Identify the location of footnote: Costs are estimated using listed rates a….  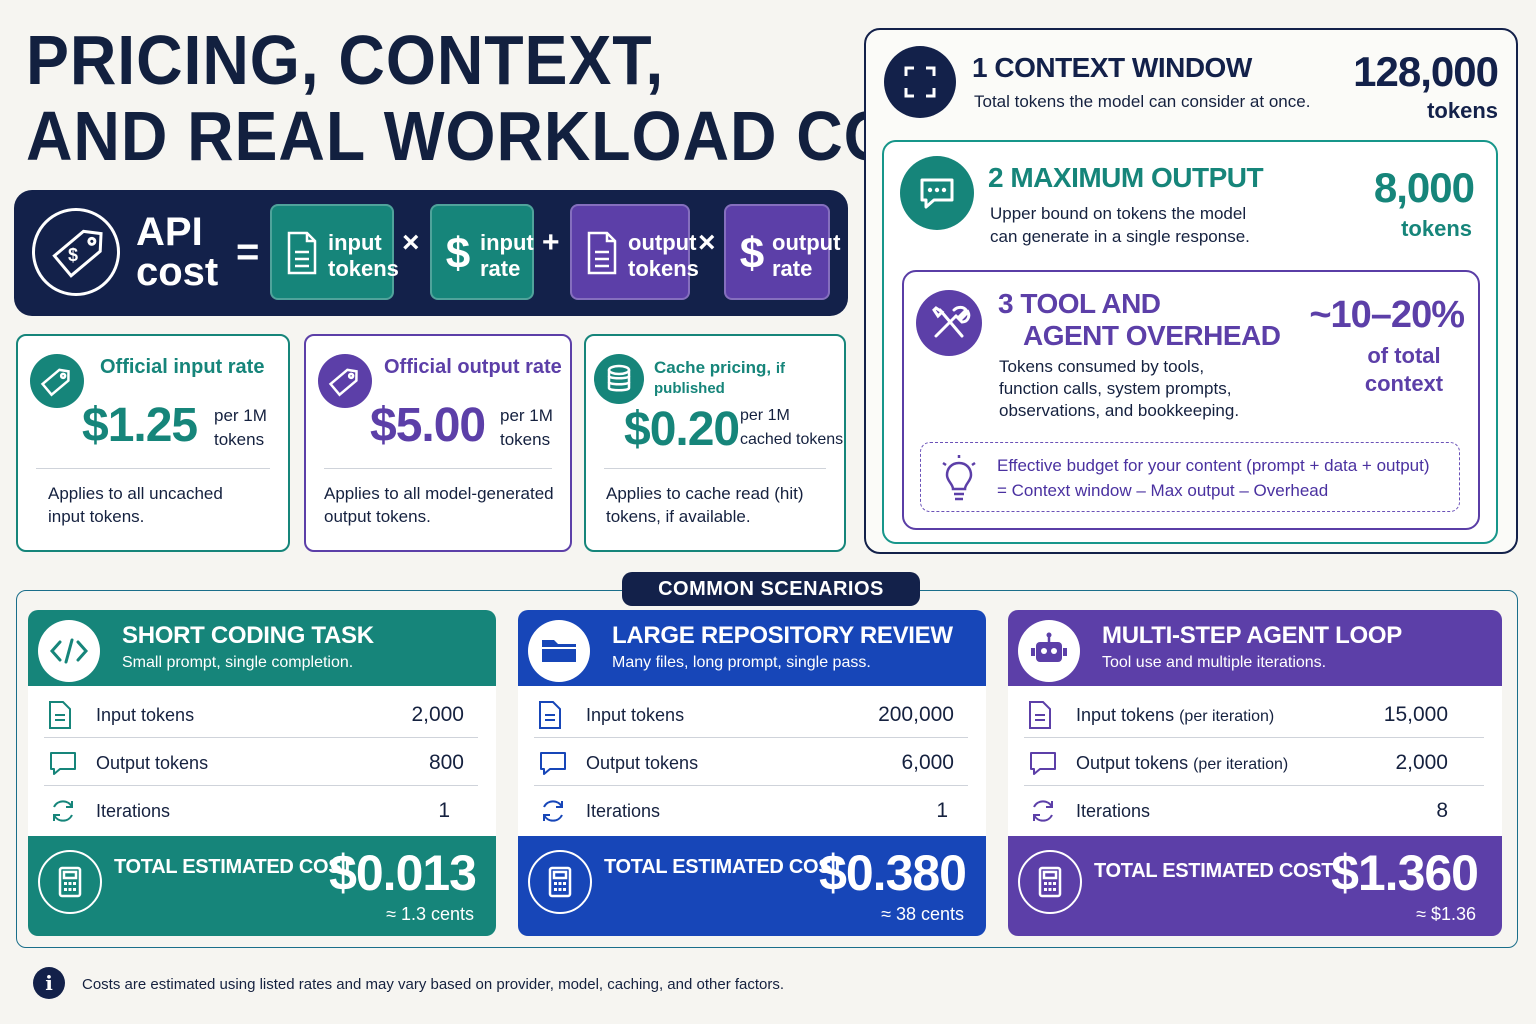
(433, 984).